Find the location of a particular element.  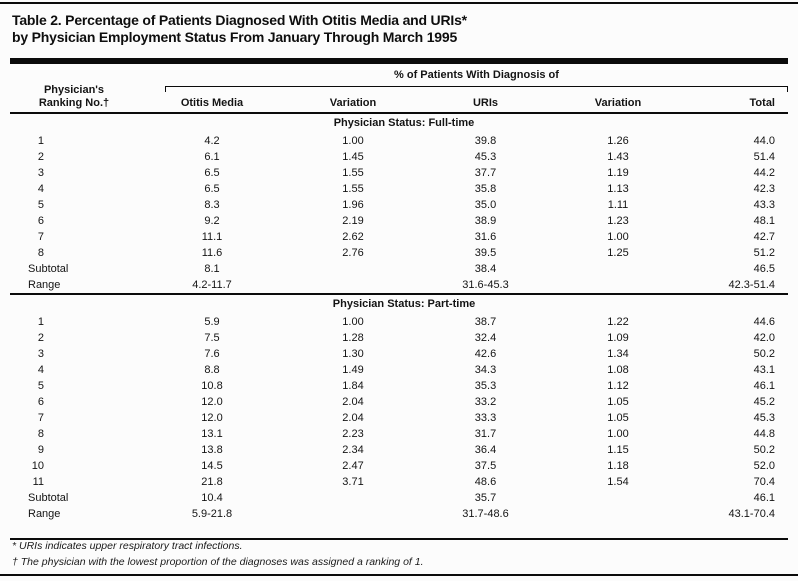

value-cell: 43.3 is located at coordinates (764, 205).